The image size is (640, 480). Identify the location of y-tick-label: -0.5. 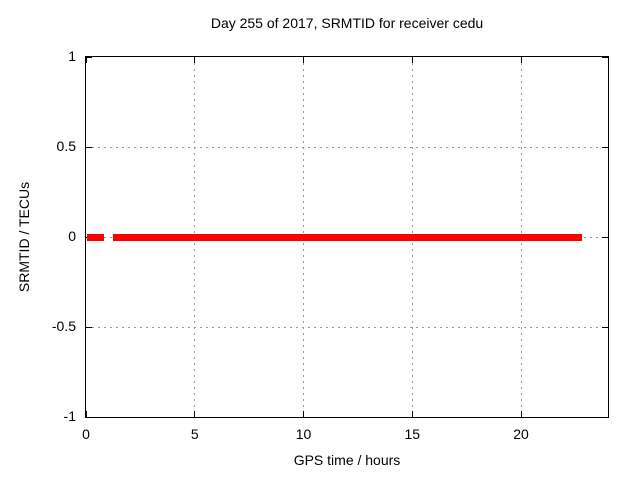
(63, 326).